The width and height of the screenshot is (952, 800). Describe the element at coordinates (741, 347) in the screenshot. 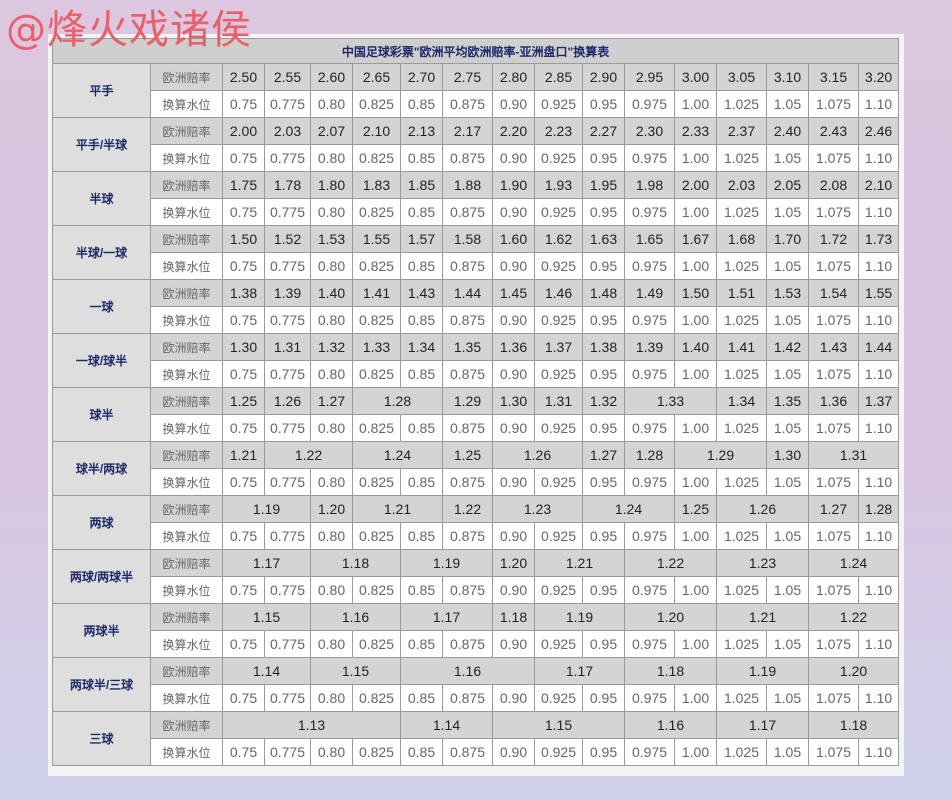

I see `odds-cell: 1.41` at that location.